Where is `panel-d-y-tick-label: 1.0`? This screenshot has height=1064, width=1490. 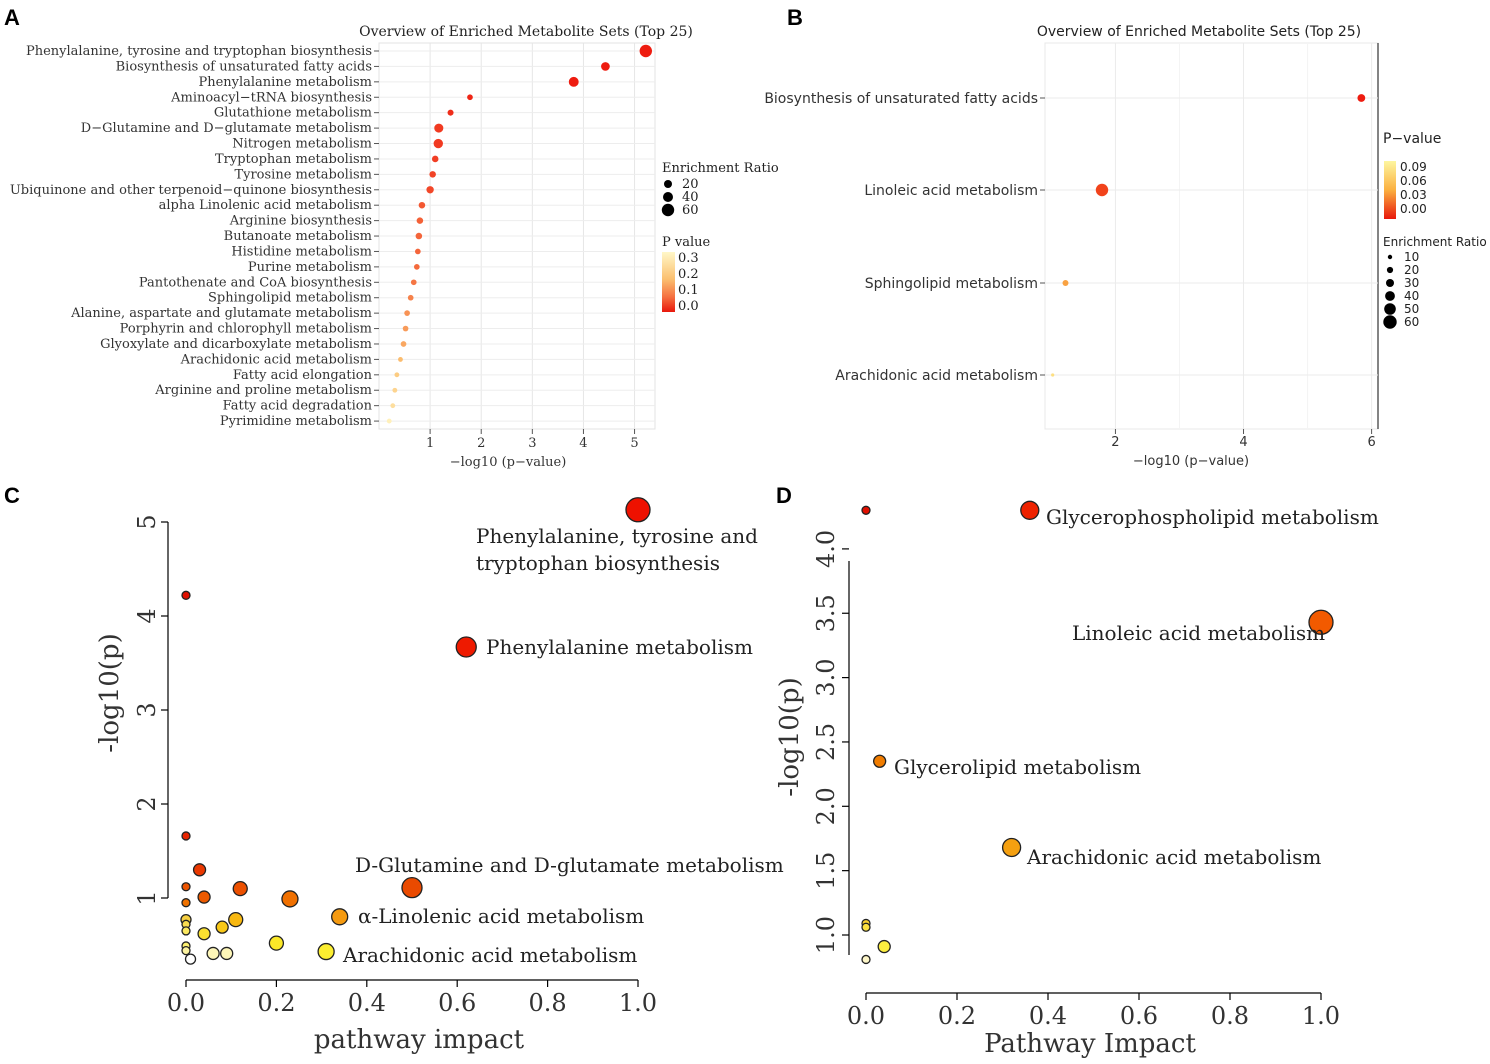 panel-d-y-tick-label: 1.0 is located at coordinates (826, 935).